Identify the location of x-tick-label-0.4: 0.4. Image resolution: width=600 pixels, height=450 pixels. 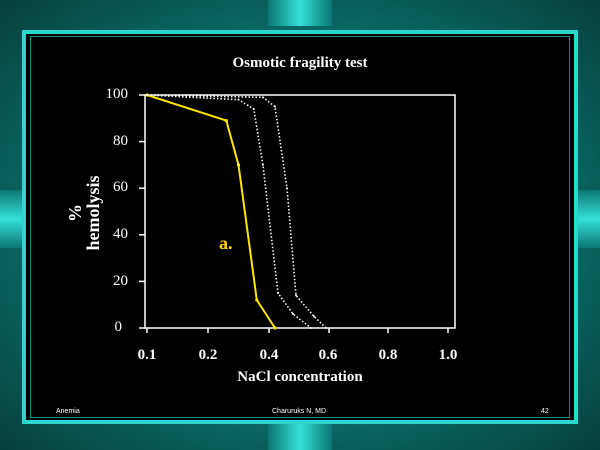
(269, 355).